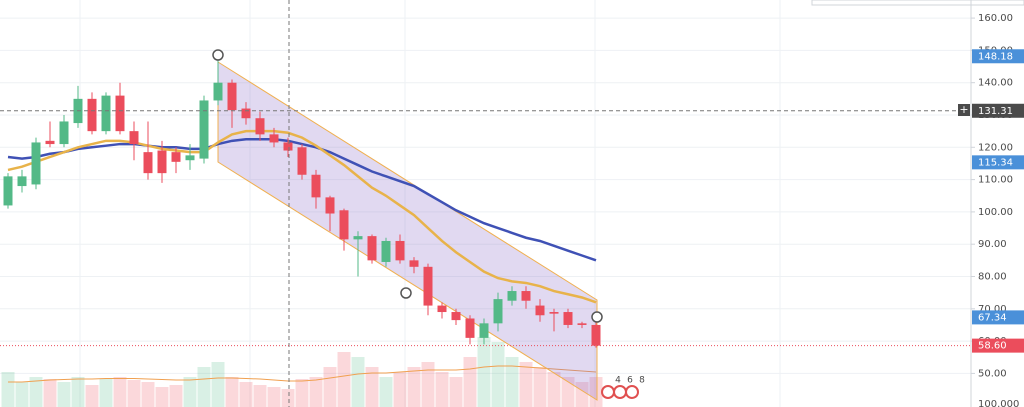 This screenshot has width=1024, height=407. I want to click on volume-ma, so click(302, 374).